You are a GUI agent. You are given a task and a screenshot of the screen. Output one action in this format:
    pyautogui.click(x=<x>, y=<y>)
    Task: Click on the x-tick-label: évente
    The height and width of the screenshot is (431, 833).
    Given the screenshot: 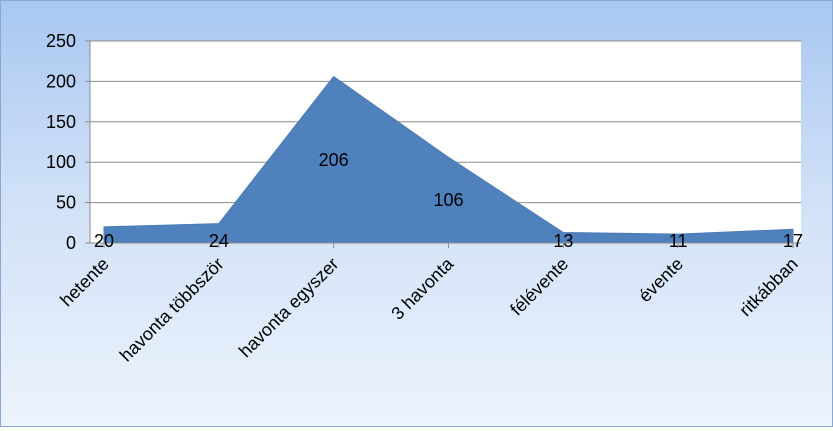 What is the action you would take?
    pyautogui.click(x=661, y=280)
    